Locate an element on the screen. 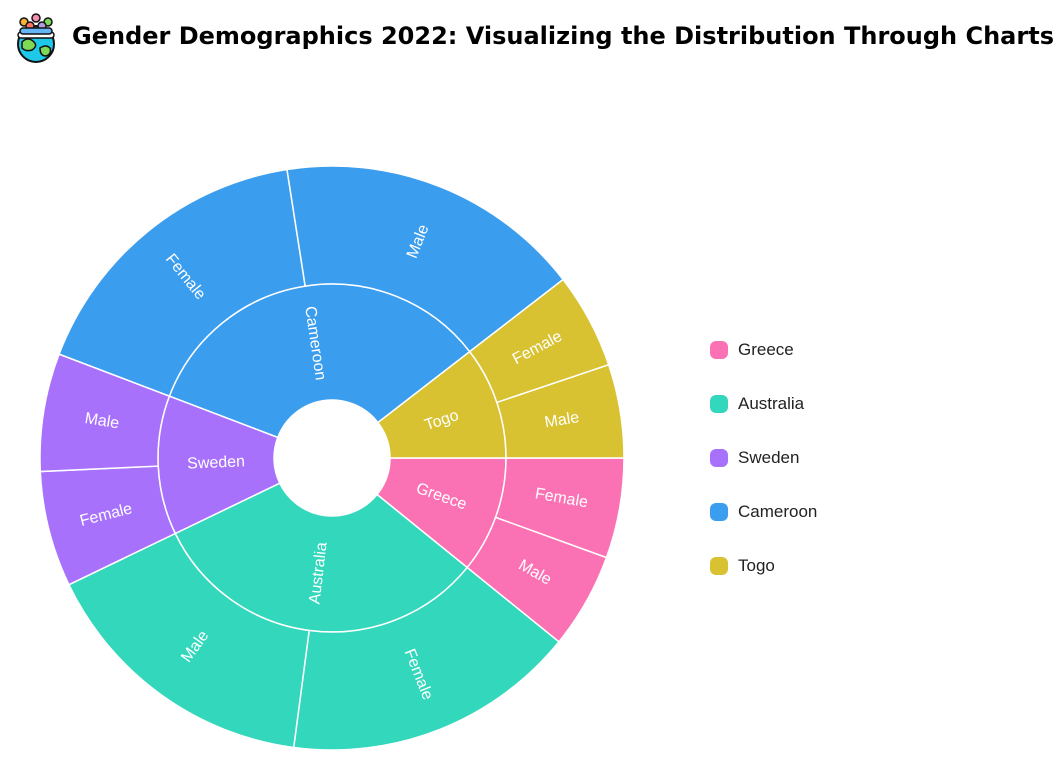 Image resolution: width=1059 pixels, height=780 pixels. segment-australia-male is located at coordinates (189, 640).